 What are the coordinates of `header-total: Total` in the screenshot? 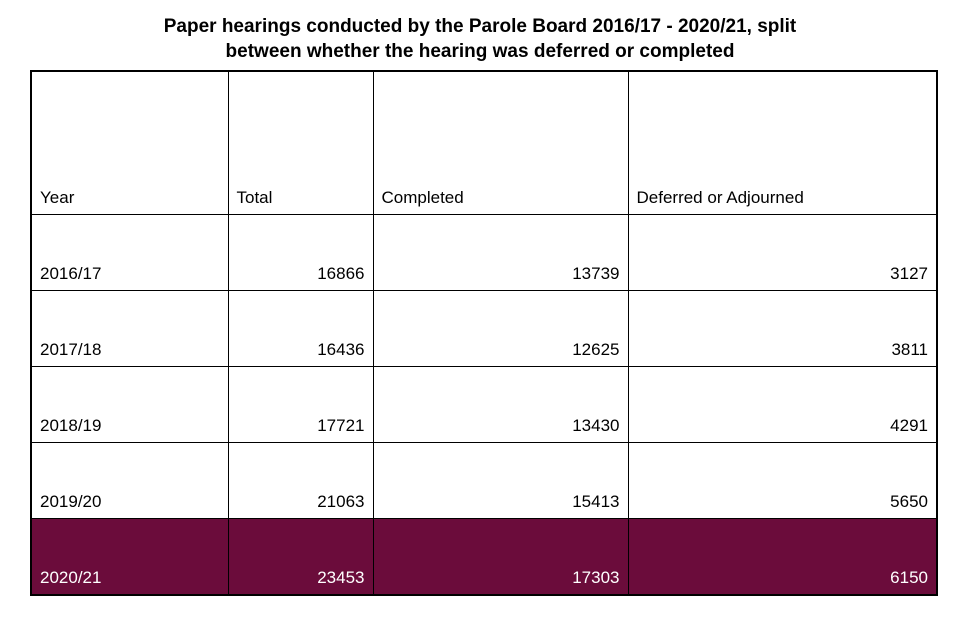 It's located at (300, 142).